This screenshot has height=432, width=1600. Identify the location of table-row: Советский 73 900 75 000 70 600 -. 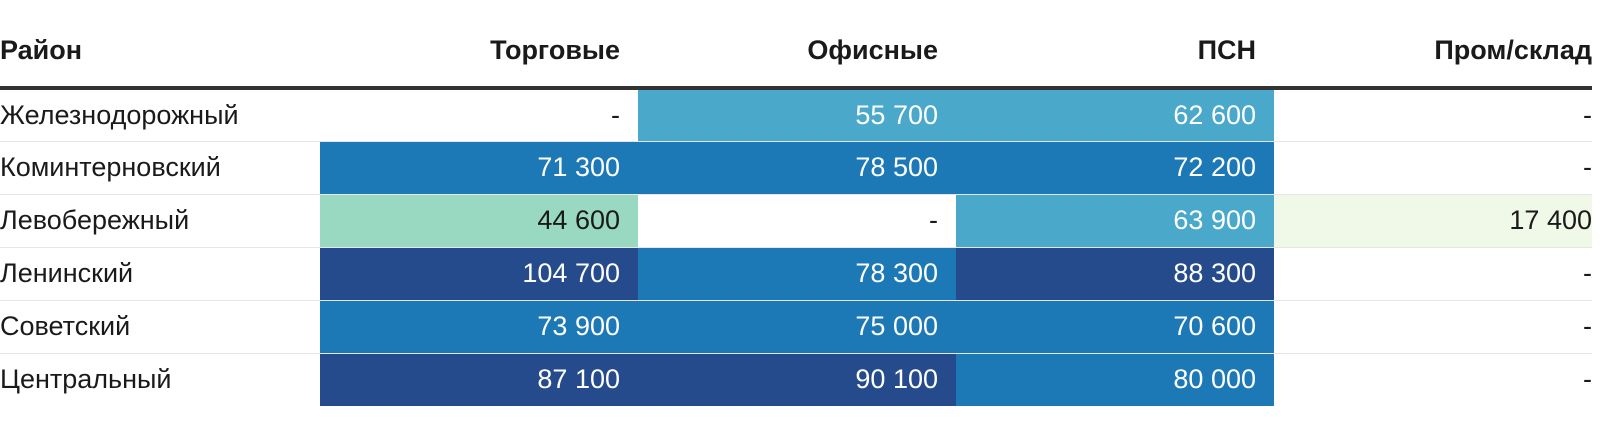
(796, 327).